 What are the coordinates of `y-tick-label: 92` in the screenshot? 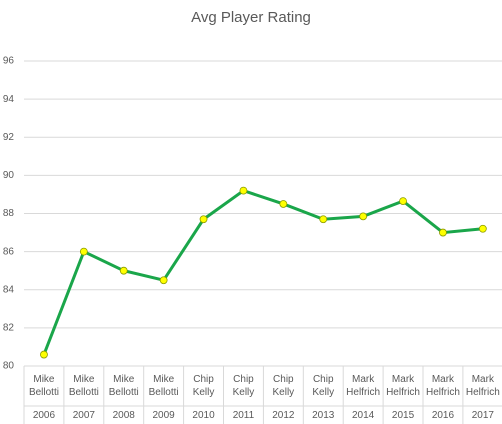 It's located at (9, 137).